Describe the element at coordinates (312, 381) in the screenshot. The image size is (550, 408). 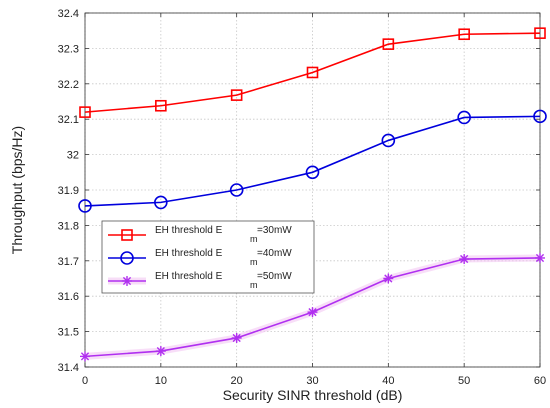
I see `x-tick-label: 30` at that location.